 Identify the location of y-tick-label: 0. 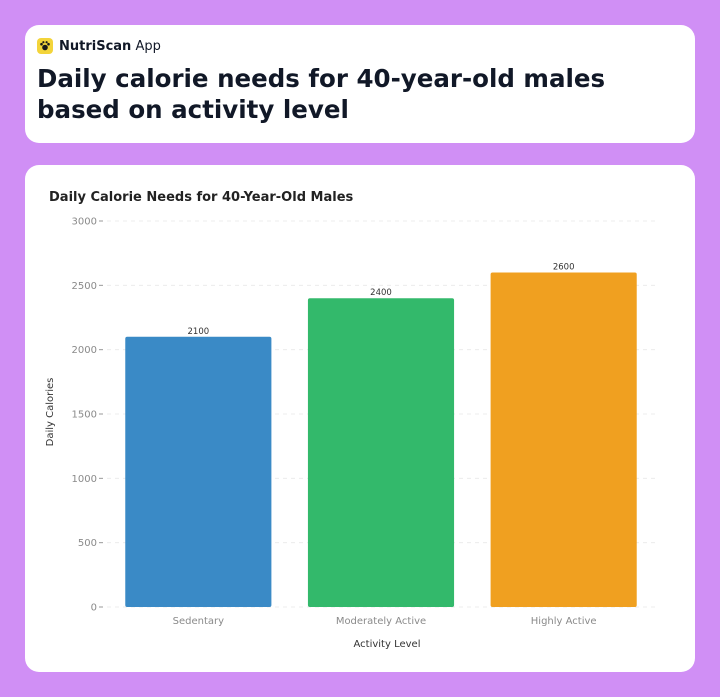
(94, 608).